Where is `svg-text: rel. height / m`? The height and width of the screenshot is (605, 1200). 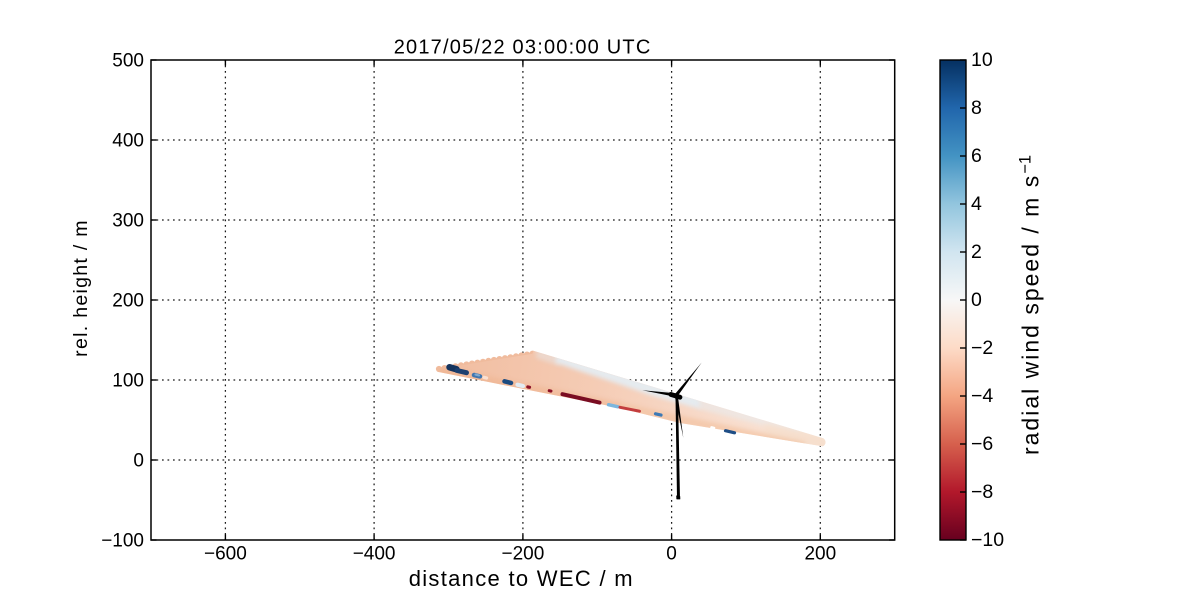 svg-text: rel. height / m is located at coordinates (81, 288).